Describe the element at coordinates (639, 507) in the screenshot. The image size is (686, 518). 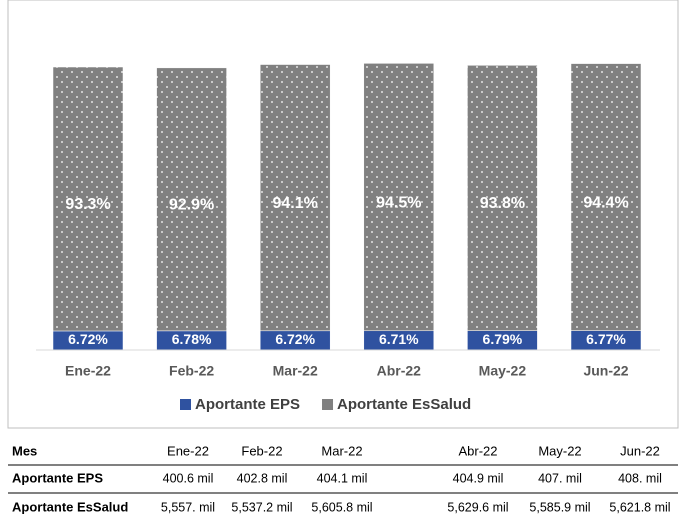
I see `table-cell: 5,621.8 mil` at that location.